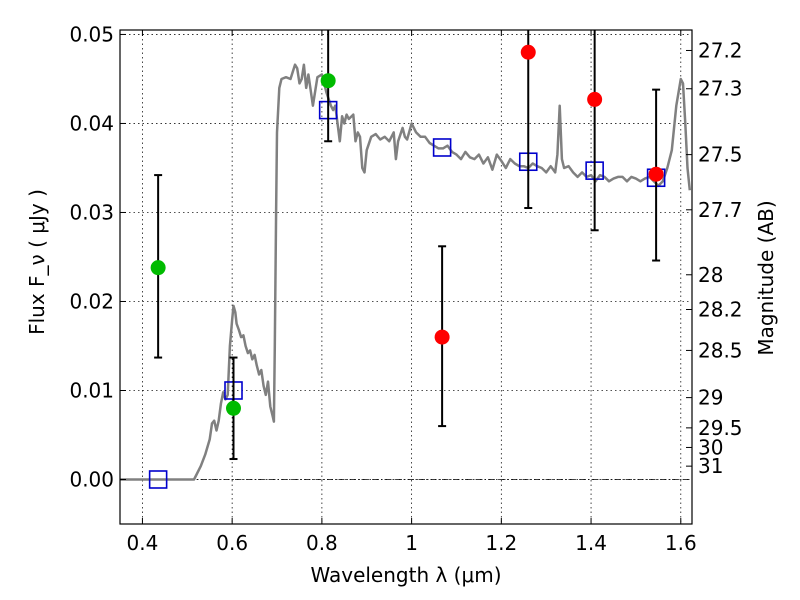  What do you see at coordinates (766, 277) in the screenshot?
I see `magnitude-axis-title: Magnitude (AB)` at bounding box center [766, 277].